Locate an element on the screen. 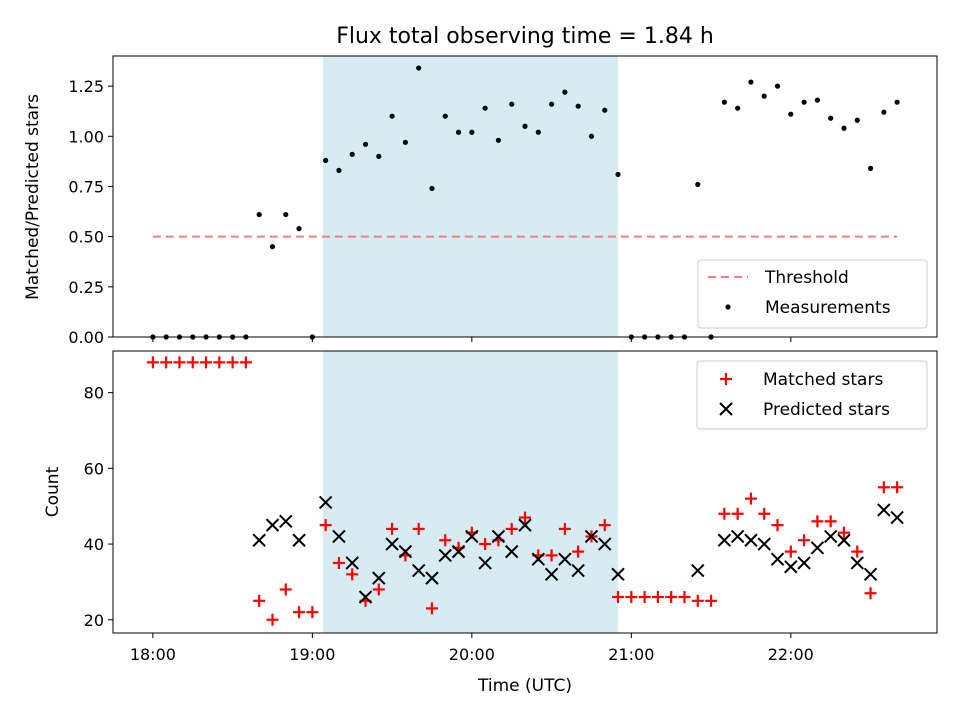 This screenshot has height=720, width=960. legend-measurements-swatch is located at coordinates (728, 307).